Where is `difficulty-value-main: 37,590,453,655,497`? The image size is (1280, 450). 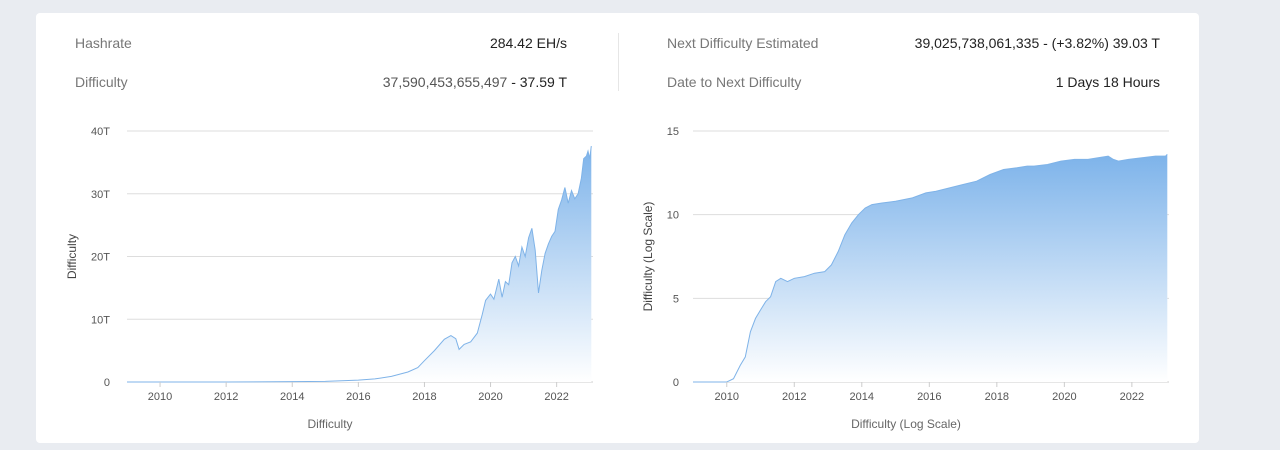 difficulty-value-main: 37,590,453,655,497 is located at coordinates (445, 82).